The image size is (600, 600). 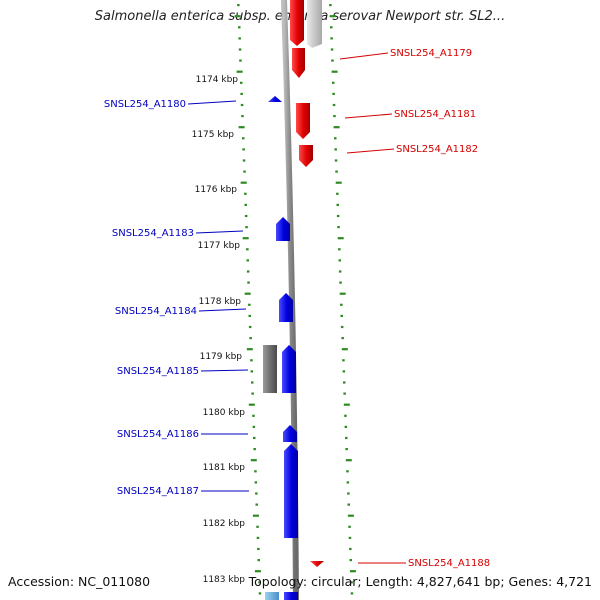 What do you see at coordinates (158, 491) in the screenshot?
I see `gene-label-A1187: SNSL254_A1187` at bounding box center [158, 491].